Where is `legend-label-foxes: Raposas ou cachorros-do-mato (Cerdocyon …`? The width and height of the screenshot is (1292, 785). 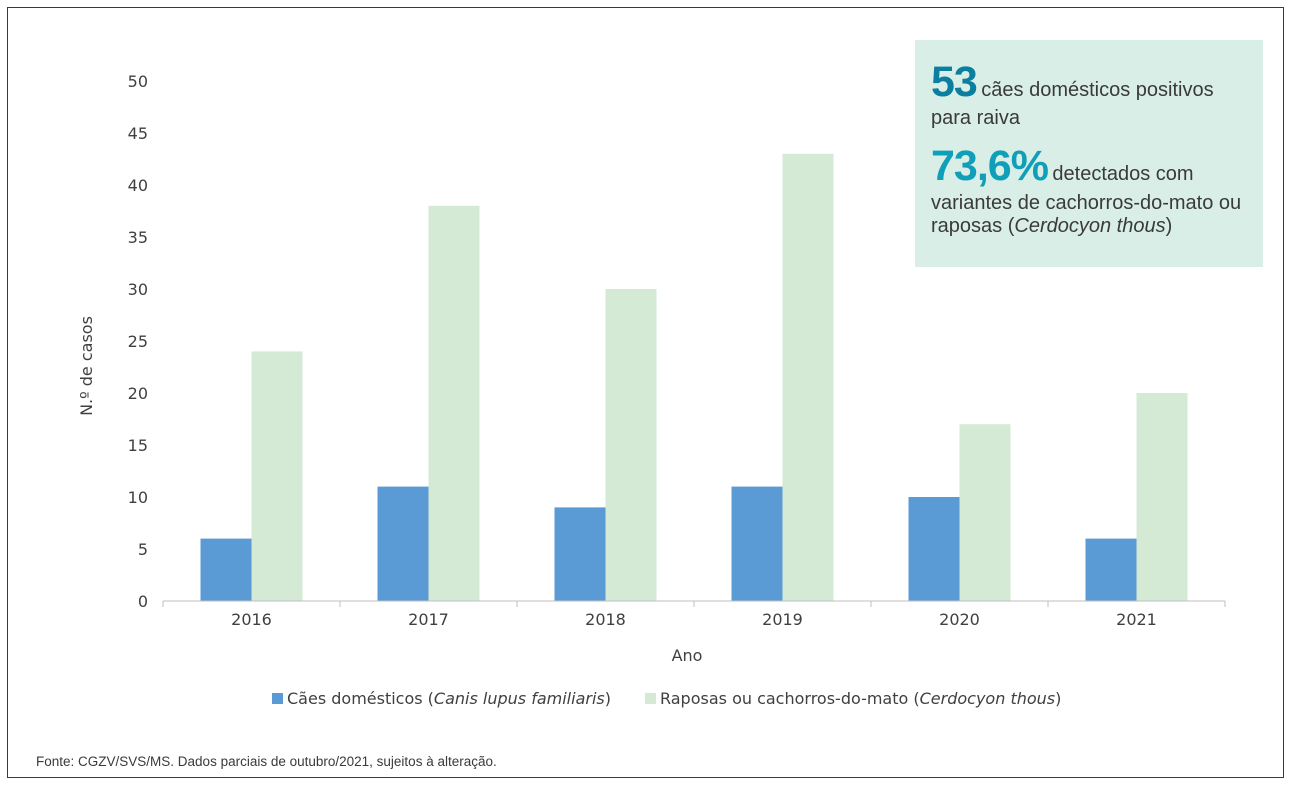 legend-label-foxes: Raposas ou cachorros-do-mato (Cerdocyon … is located at coordinates (860, 698).